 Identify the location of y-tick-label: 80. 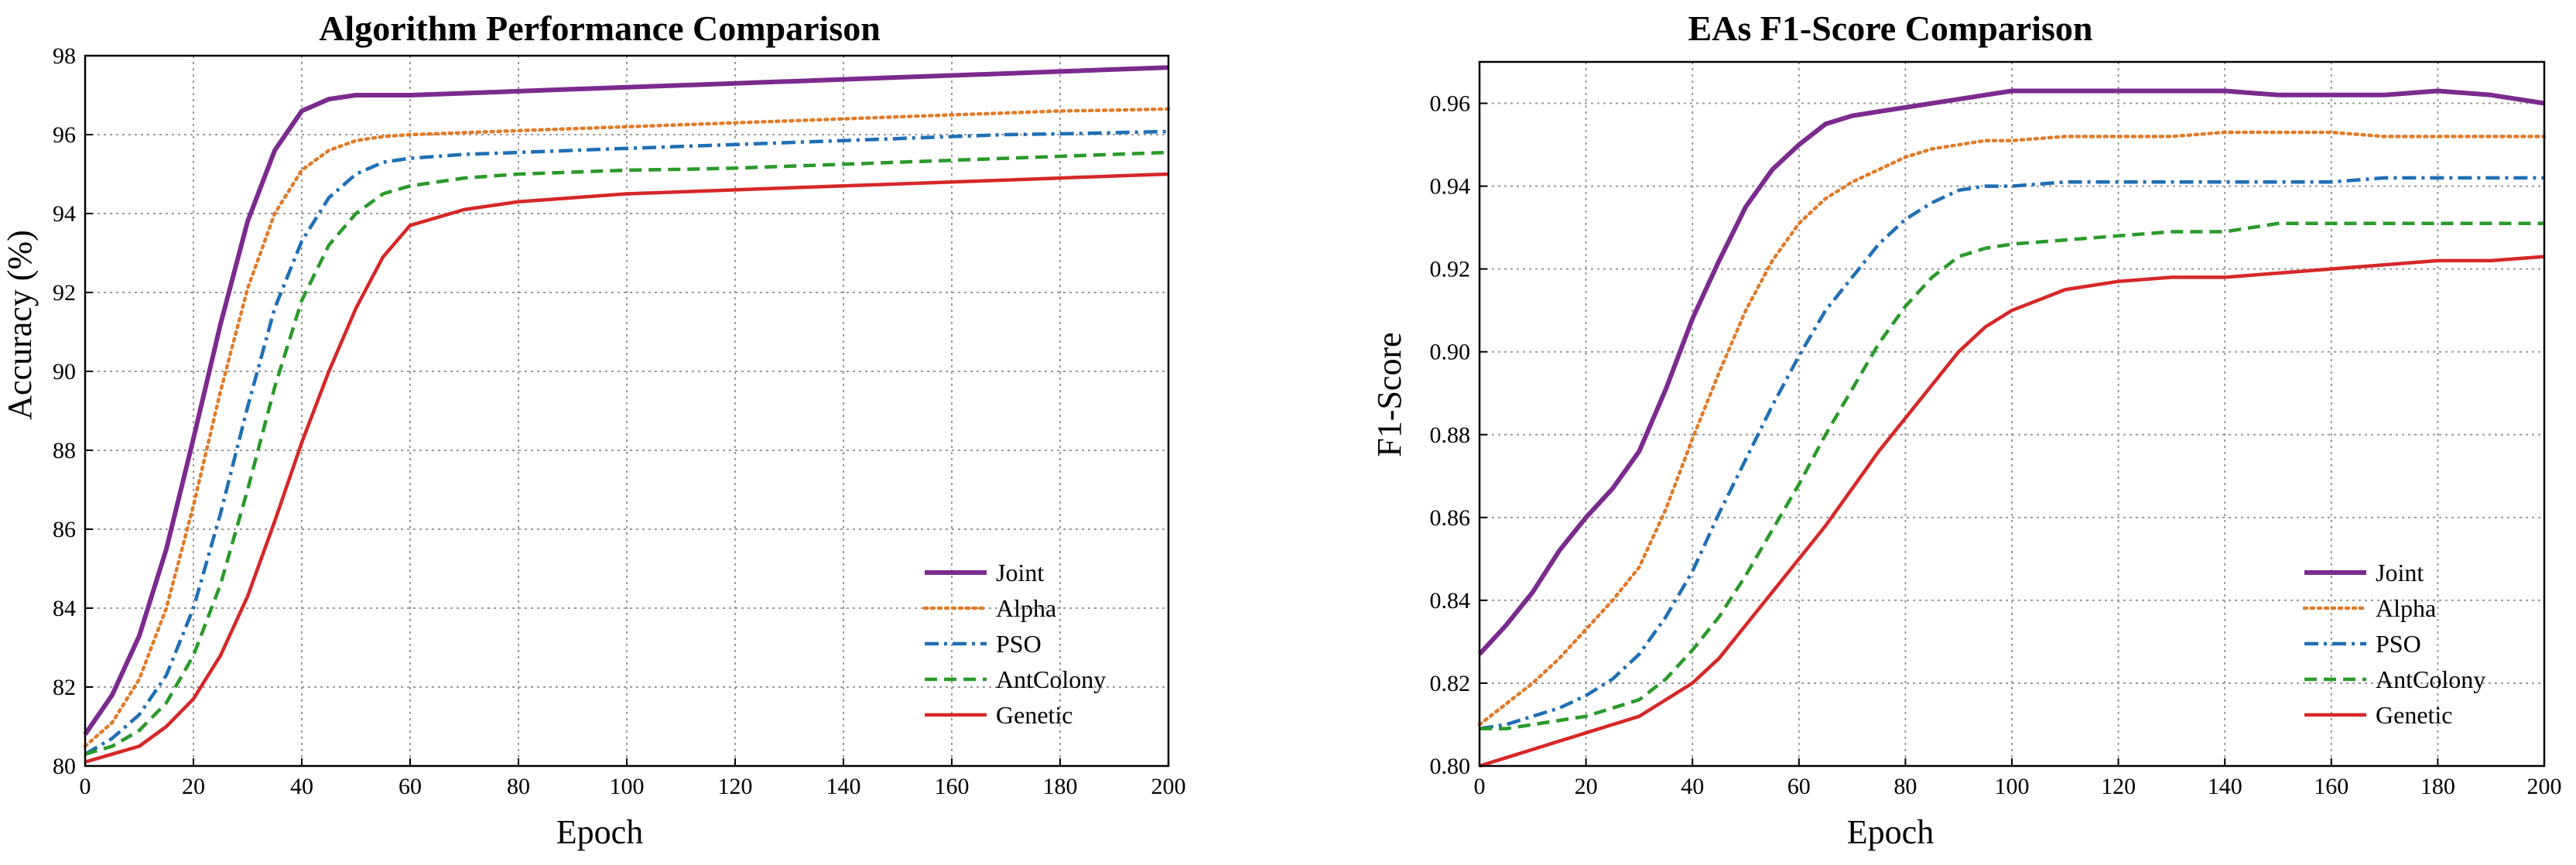
(64, 766).